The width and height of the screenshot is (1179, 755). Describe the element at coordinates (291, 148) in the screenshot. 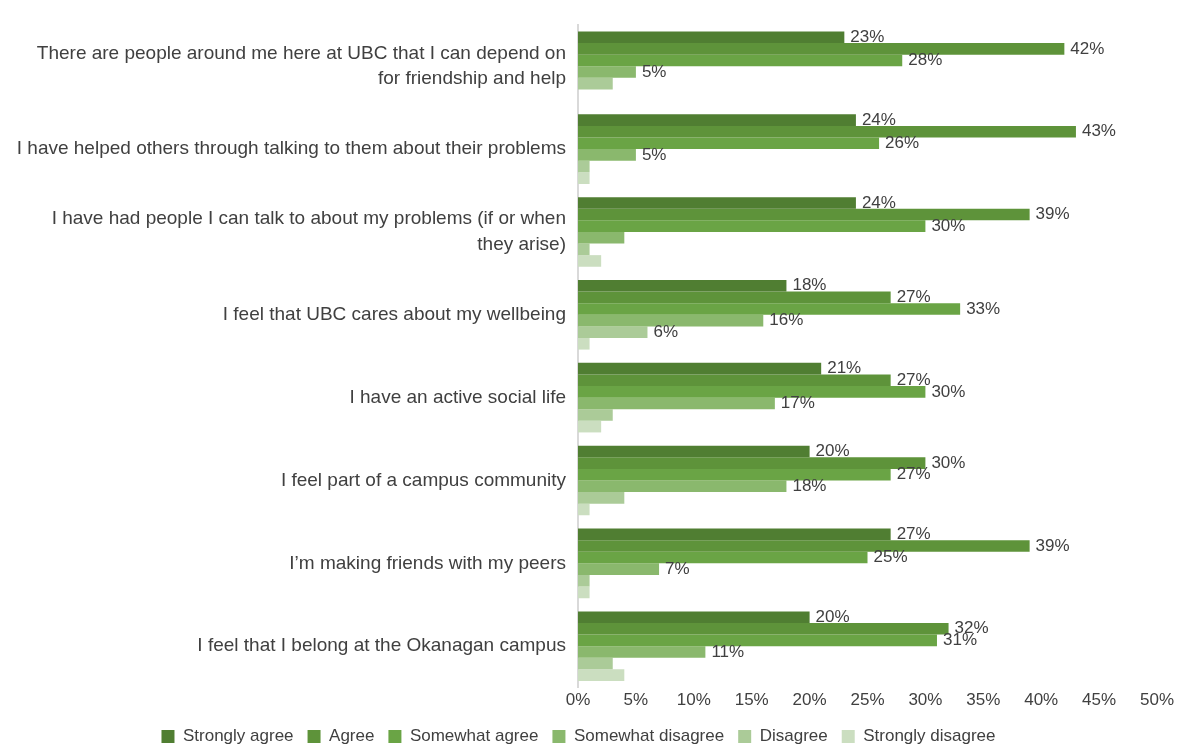

I see `y-tick-label: I have helped others through talking to them about their problems` at that location.